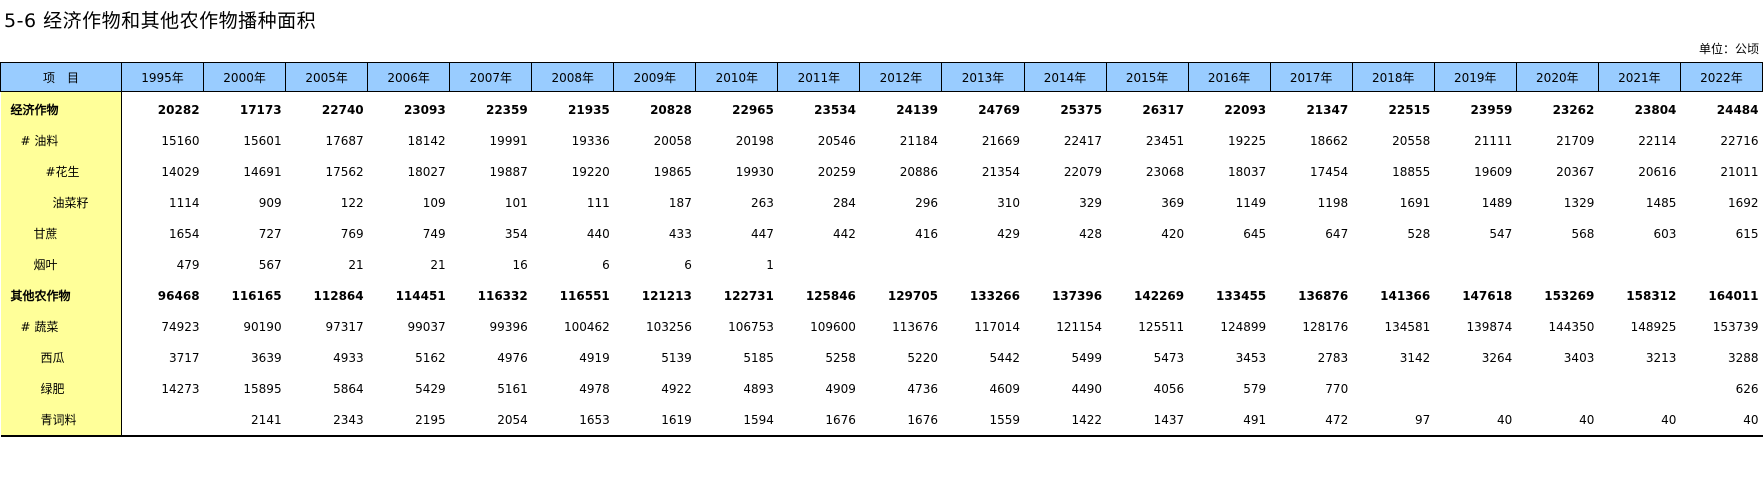 The height and width of the screenshot is (478, 1763). Describe the element at coordinates (1419, 233) in the screenshot. I see `table-cell: 528` at that location.